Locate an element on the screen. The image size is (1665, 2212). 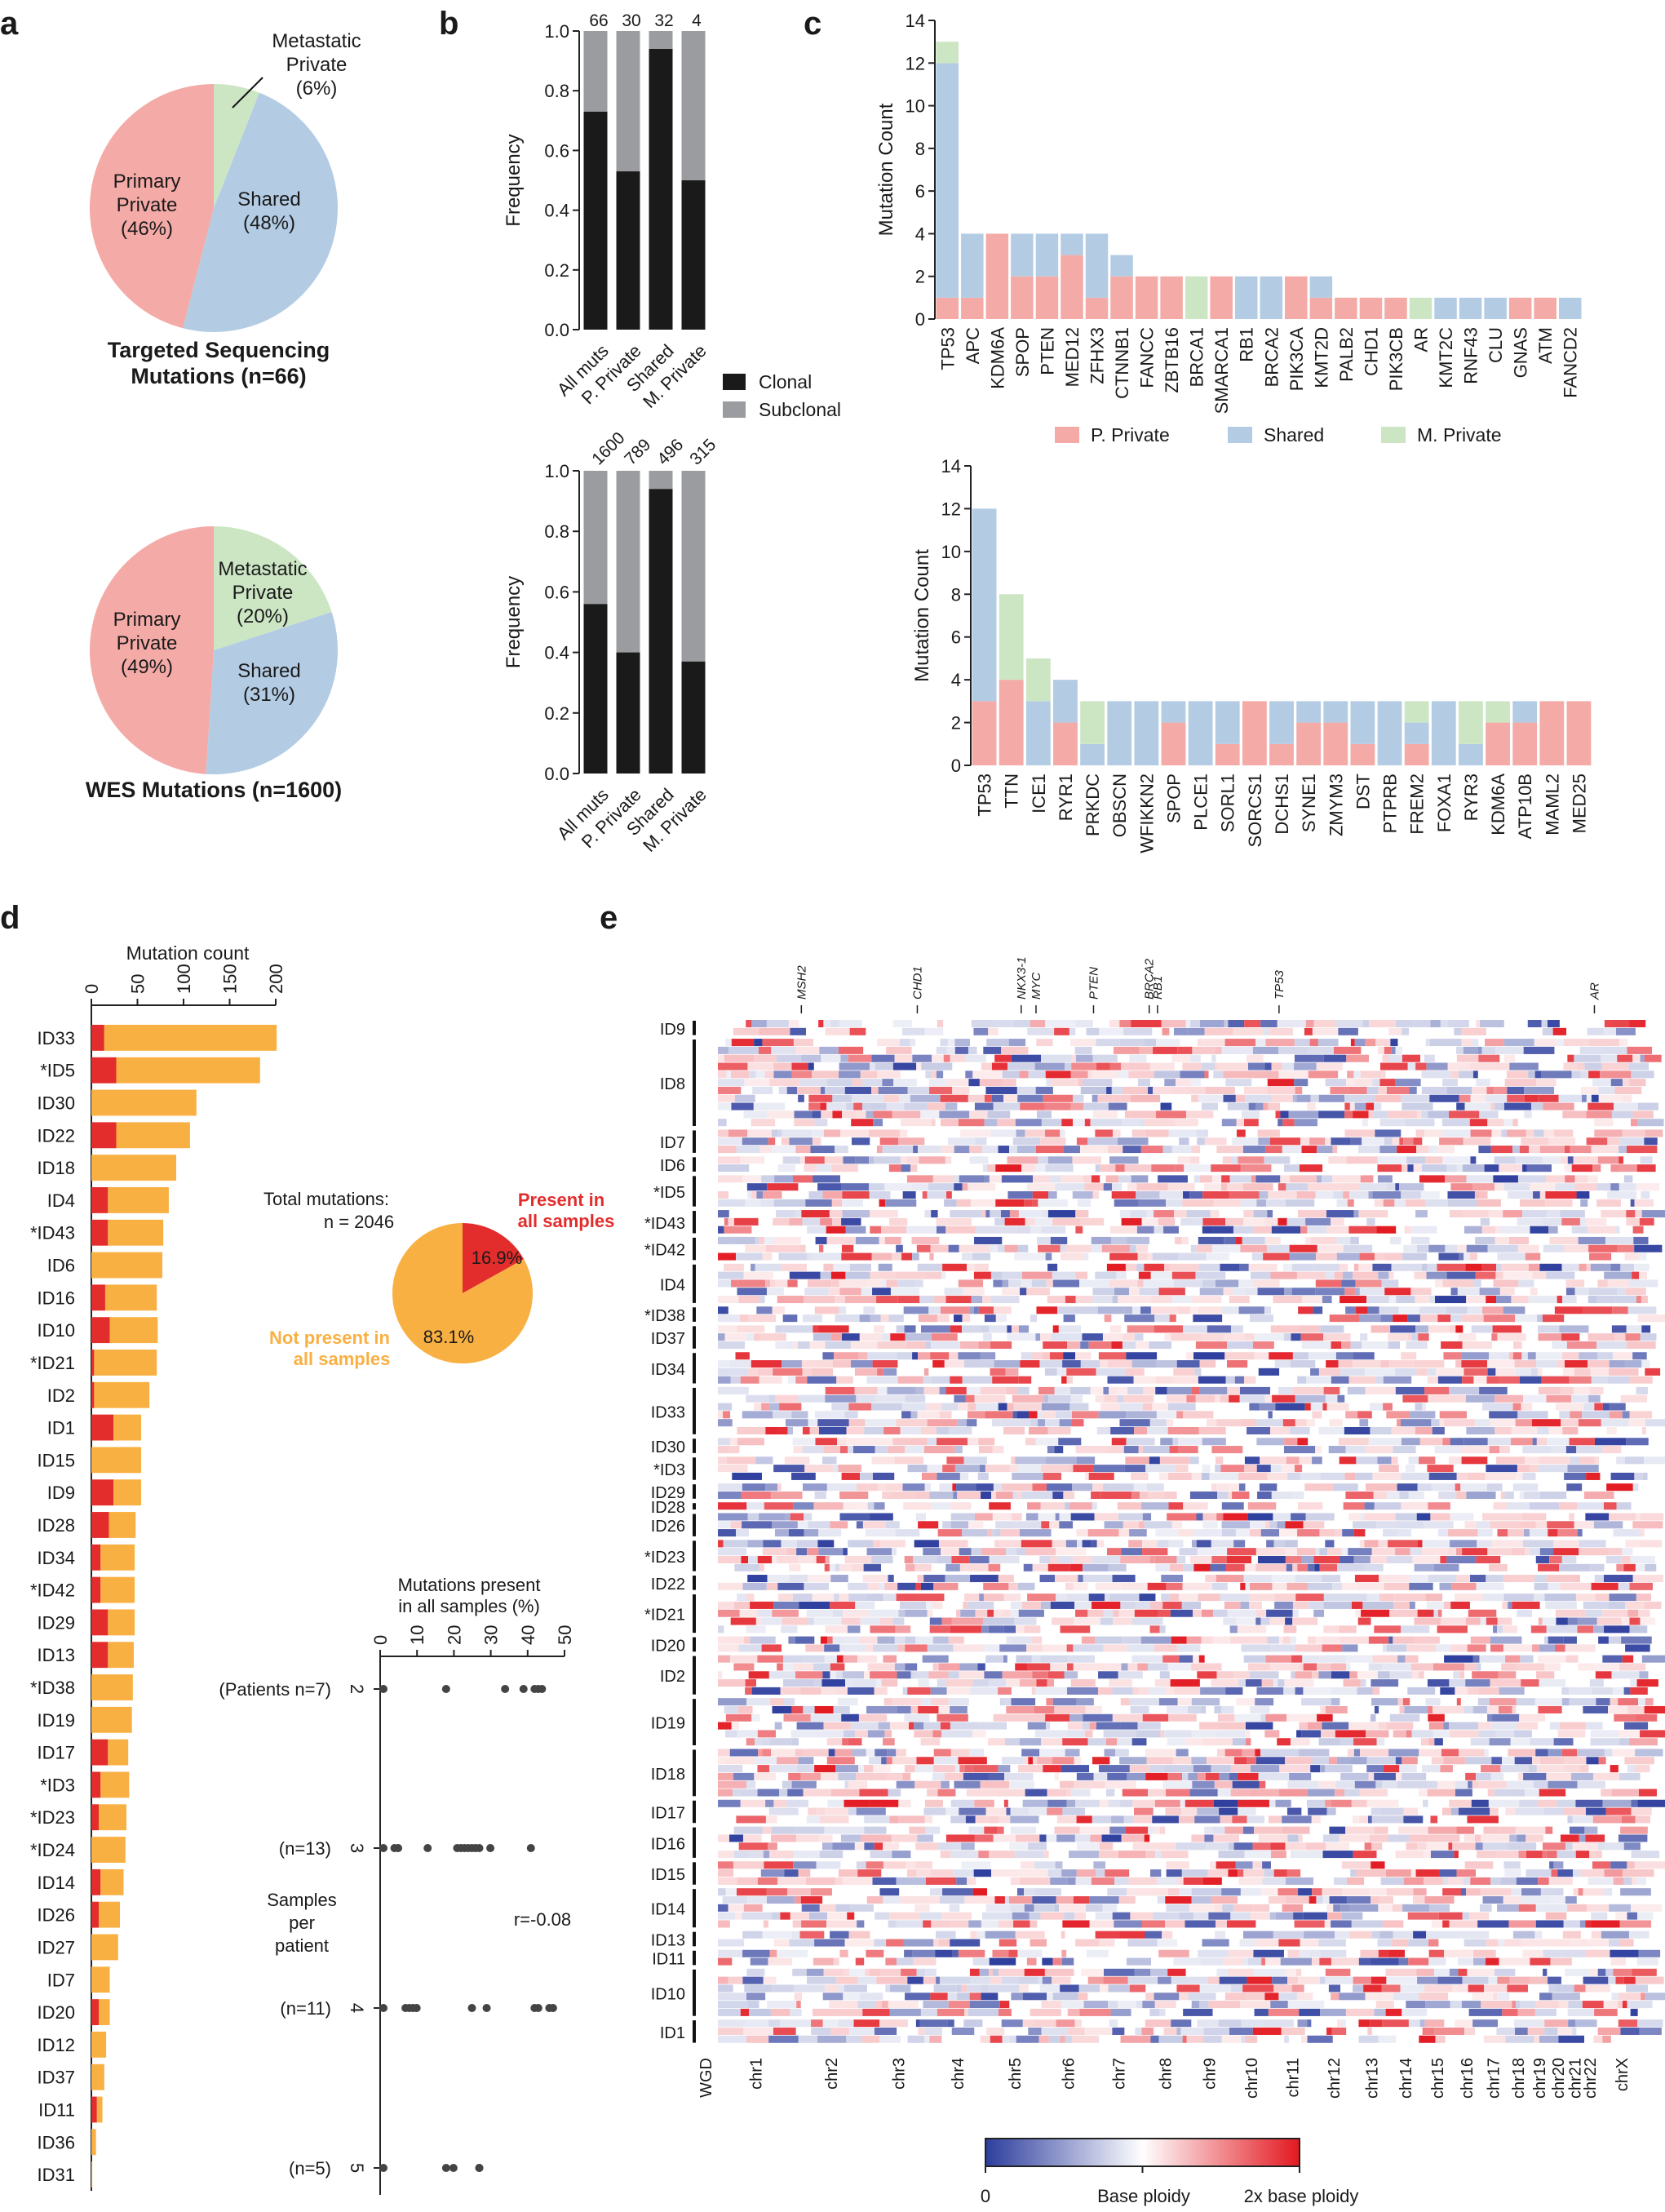
legend-label: M. Private is located at coordinates (1459, 435).